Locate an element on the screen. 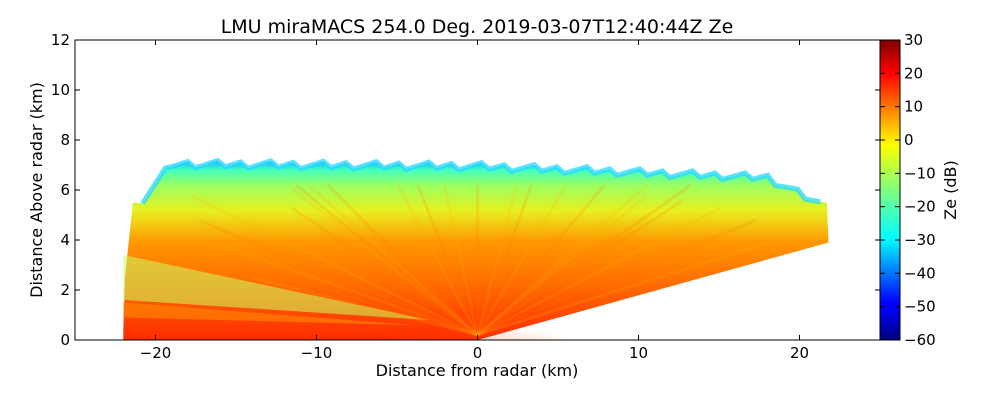  y-axis-label: Distance Above radar (km) is located at coordinates (36, 190).